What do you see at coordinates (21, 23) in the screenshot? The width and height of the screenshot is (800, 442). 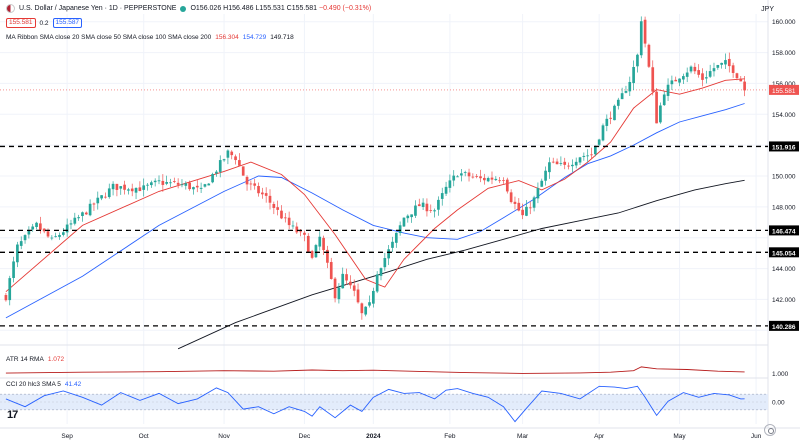 I see `sell-button: 155.581` at bounding box center [21, 23].